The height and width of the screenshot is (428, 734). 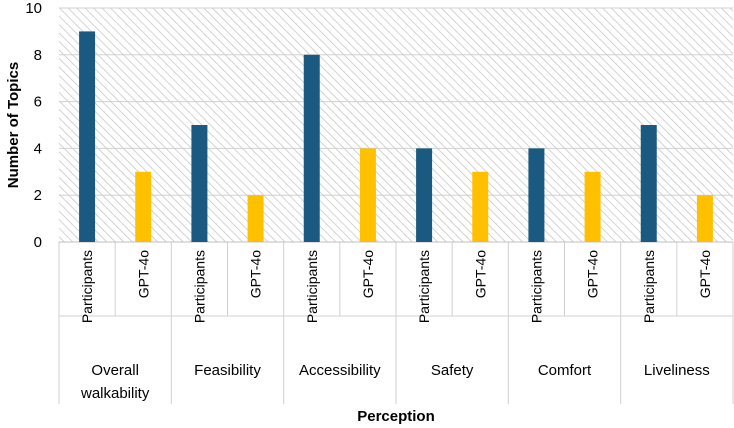 What do you see at coordinates (677, 370) in the screenshot?
I see `category-label: Liveliness` at bounding box center [677, 370].